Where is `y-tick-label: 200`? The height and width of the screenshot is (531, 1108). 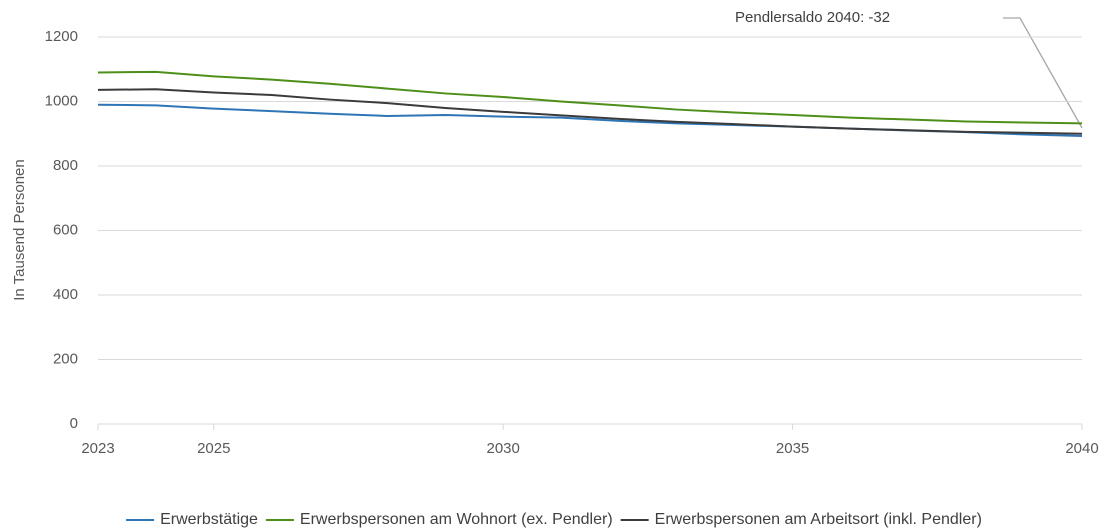 y-tick-label: 200 is located at coordinates (65, 358).